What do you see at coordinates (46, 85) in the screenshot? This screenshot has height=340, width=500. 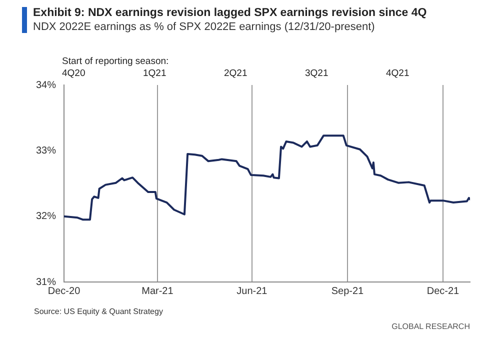 I see `y-tick-label: 34%` at bounding box center [46, 85].